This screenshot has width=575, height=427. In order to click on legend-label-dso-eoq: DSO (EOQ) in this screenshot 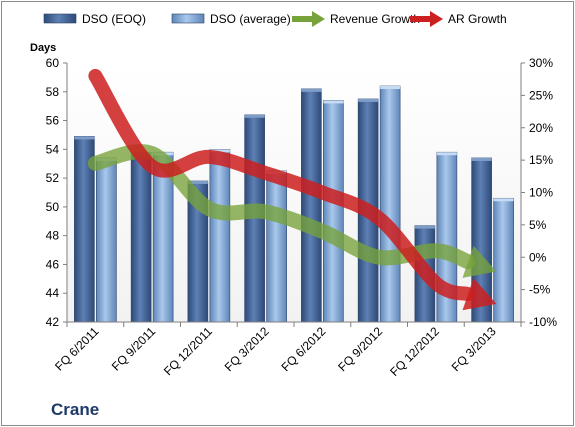, I will do `click(114, 19)`.